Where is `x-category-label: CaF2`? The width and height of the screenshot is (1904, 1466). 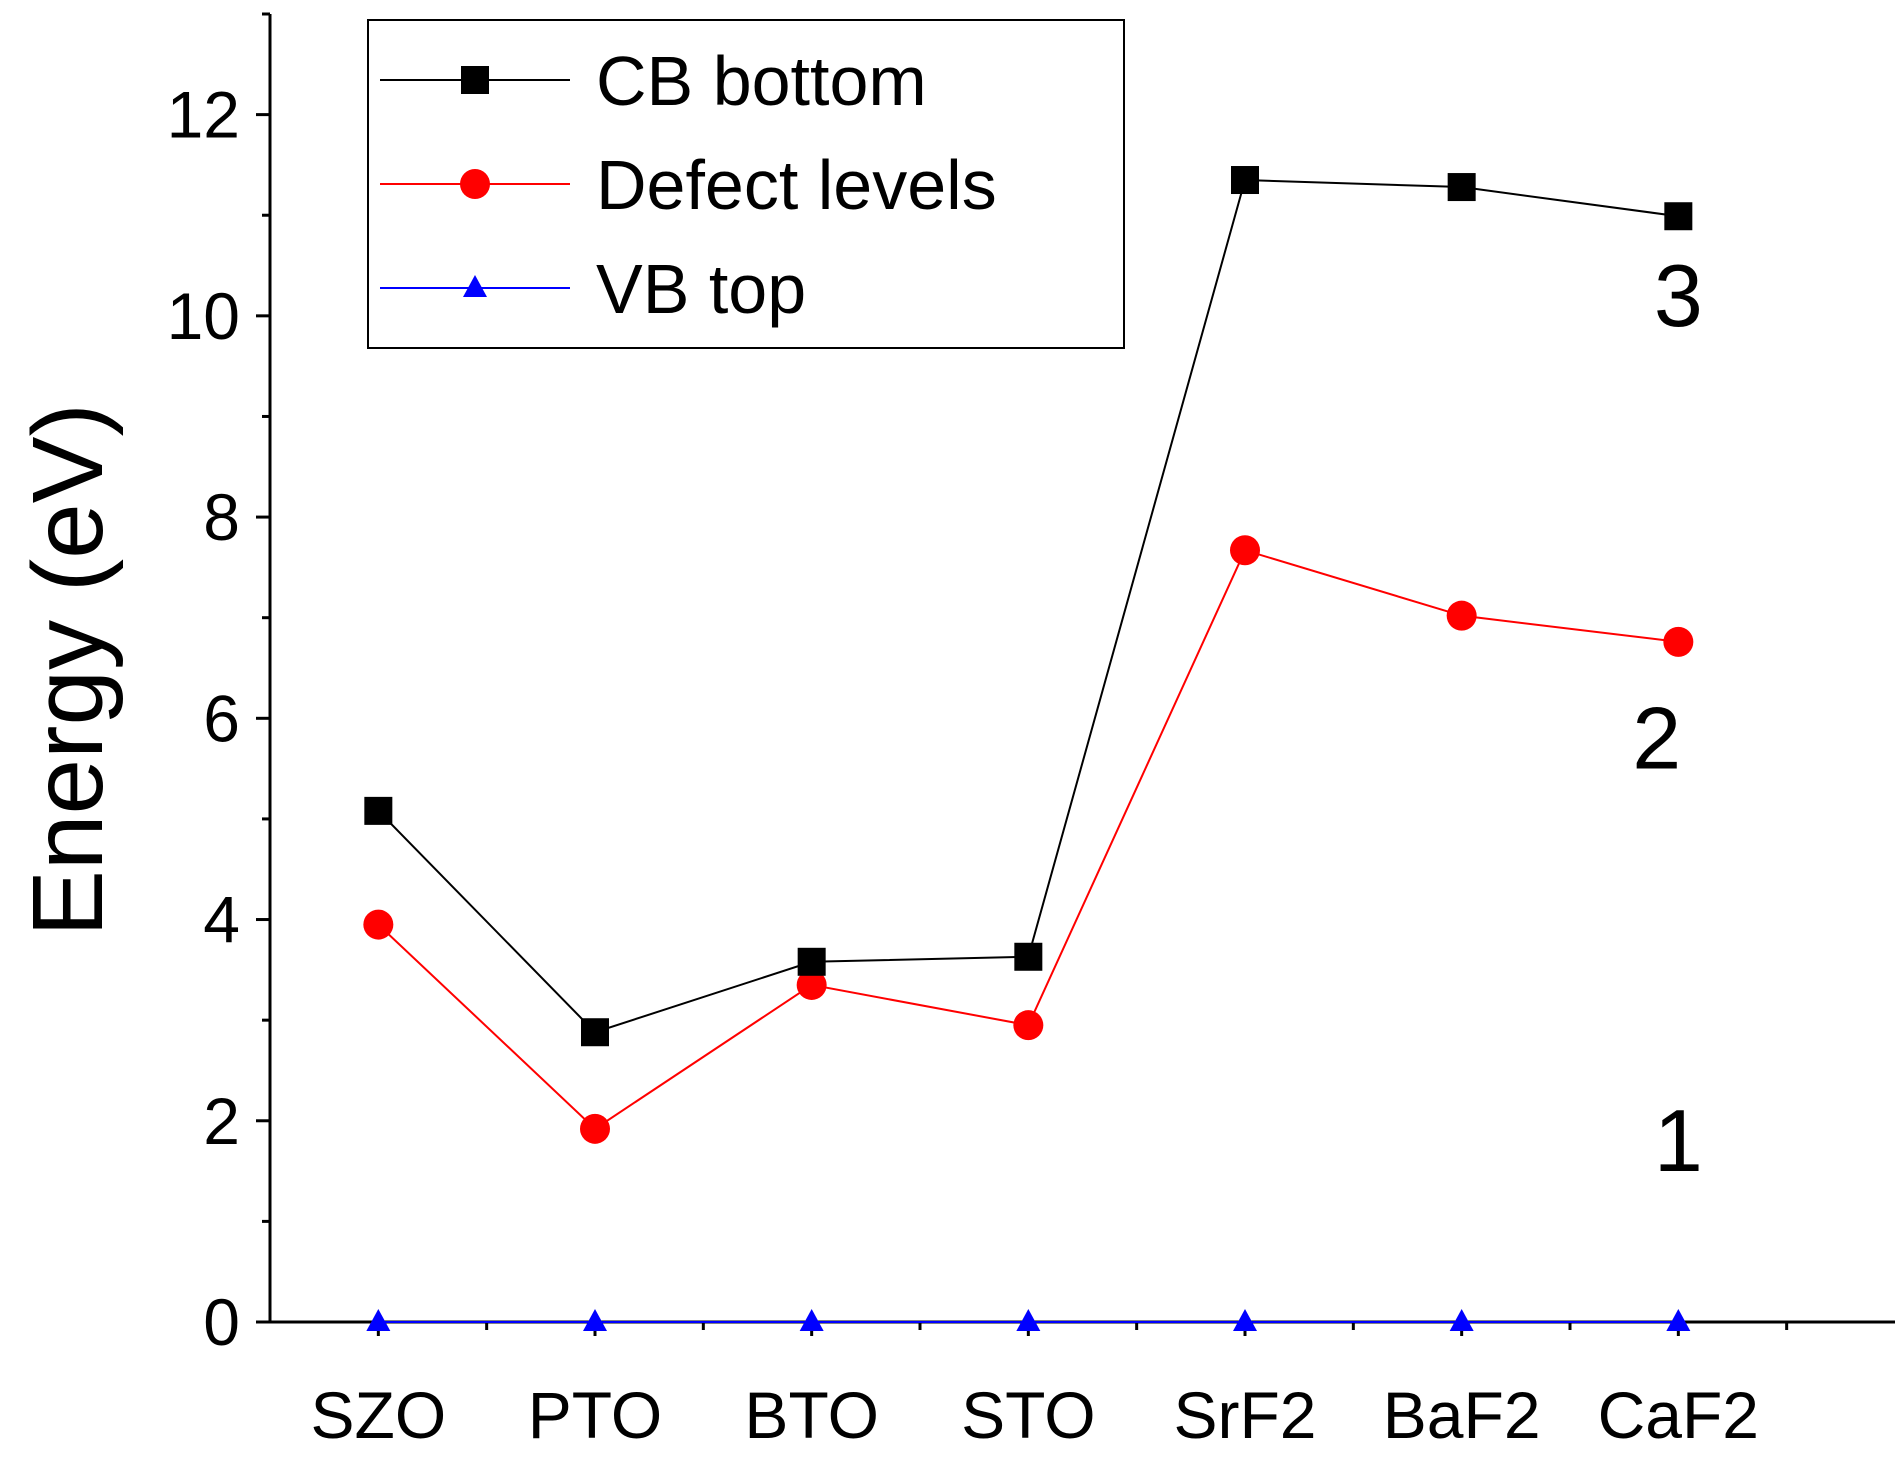
x-category-label: CaF2 is located at coordinates (1678, 1415).